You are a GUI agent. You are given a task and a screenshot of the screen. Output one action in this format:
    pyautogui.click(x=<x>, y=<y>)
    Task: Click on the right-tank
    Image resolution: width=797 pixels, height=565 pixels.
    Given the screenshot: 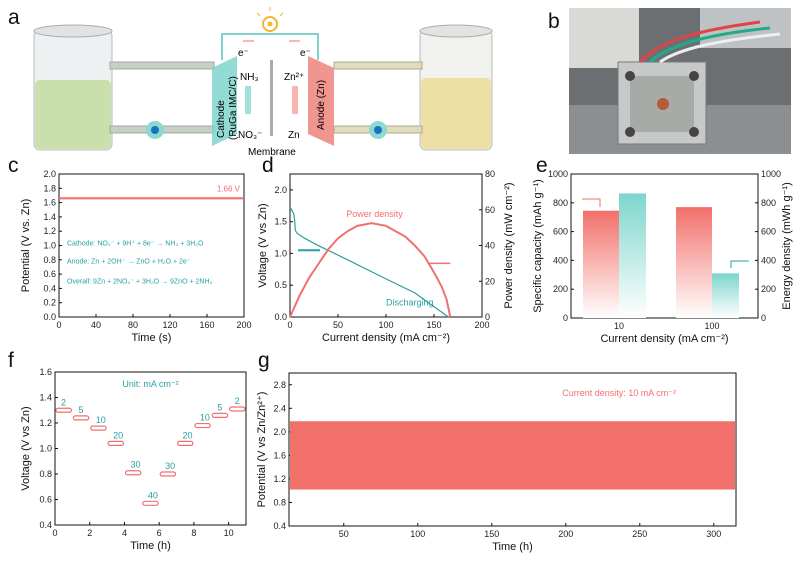 What is the action you would take?
    pyautogui.click(x=456, y=87)
    